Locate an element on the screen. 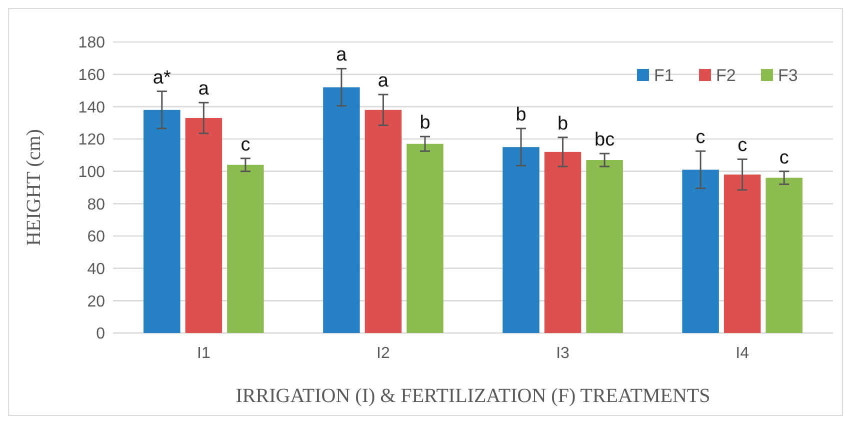 The height and width of the screenshot is (424, 851). y-tick-label: 120 is located at coordinates (92, 140).